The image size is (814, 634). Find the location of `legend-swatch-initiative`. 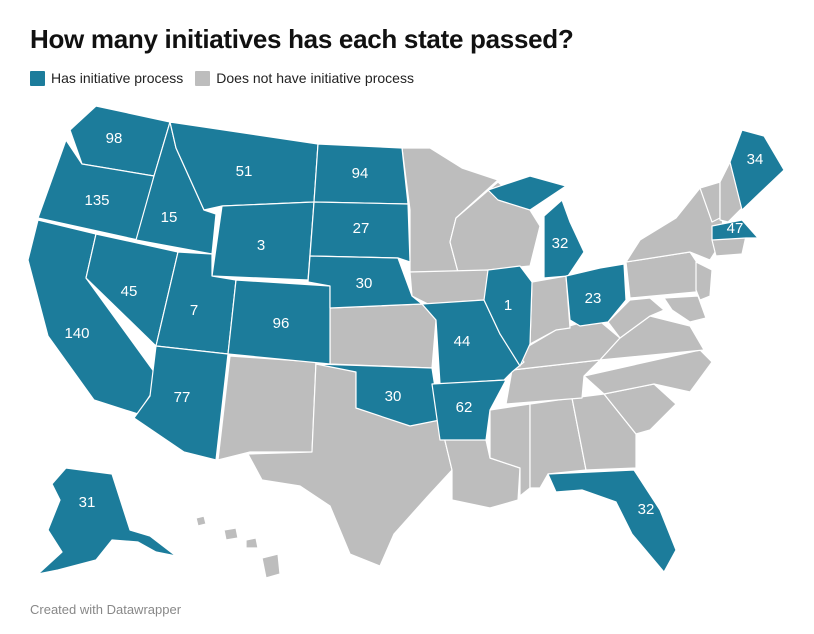

legend-swatch-initiative is located at coordinates (37, 78).